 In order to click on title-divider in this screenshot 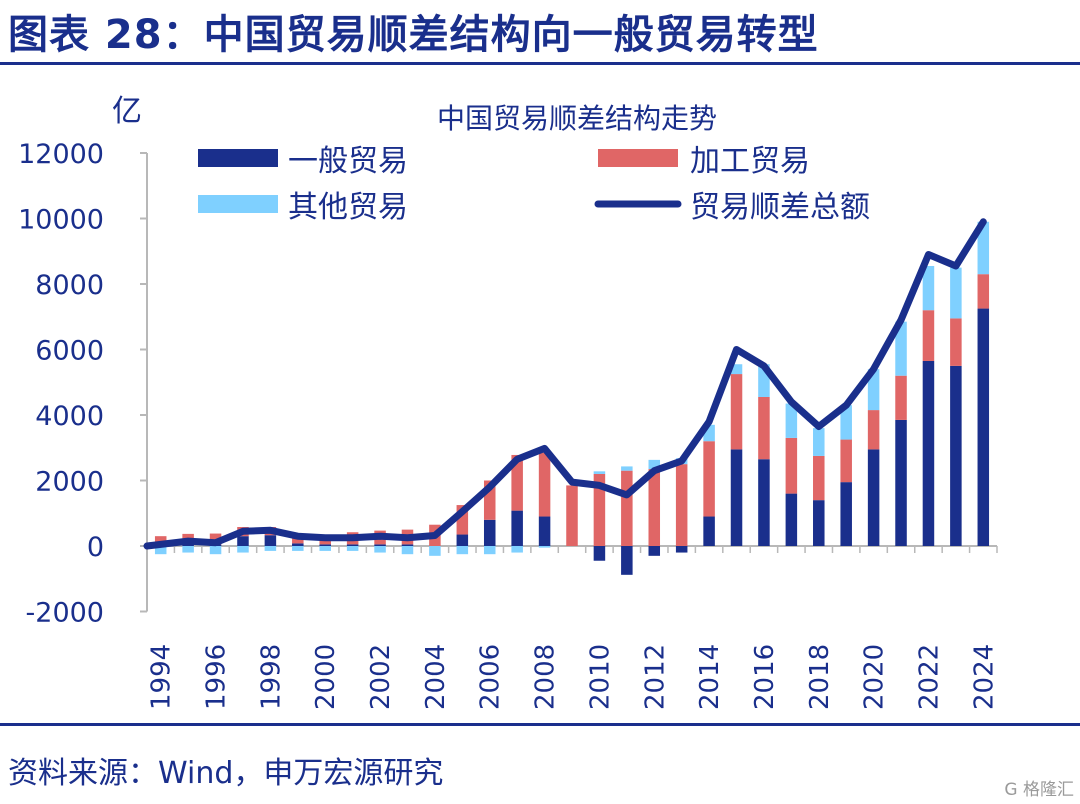, I will do `click(540, 63)`.